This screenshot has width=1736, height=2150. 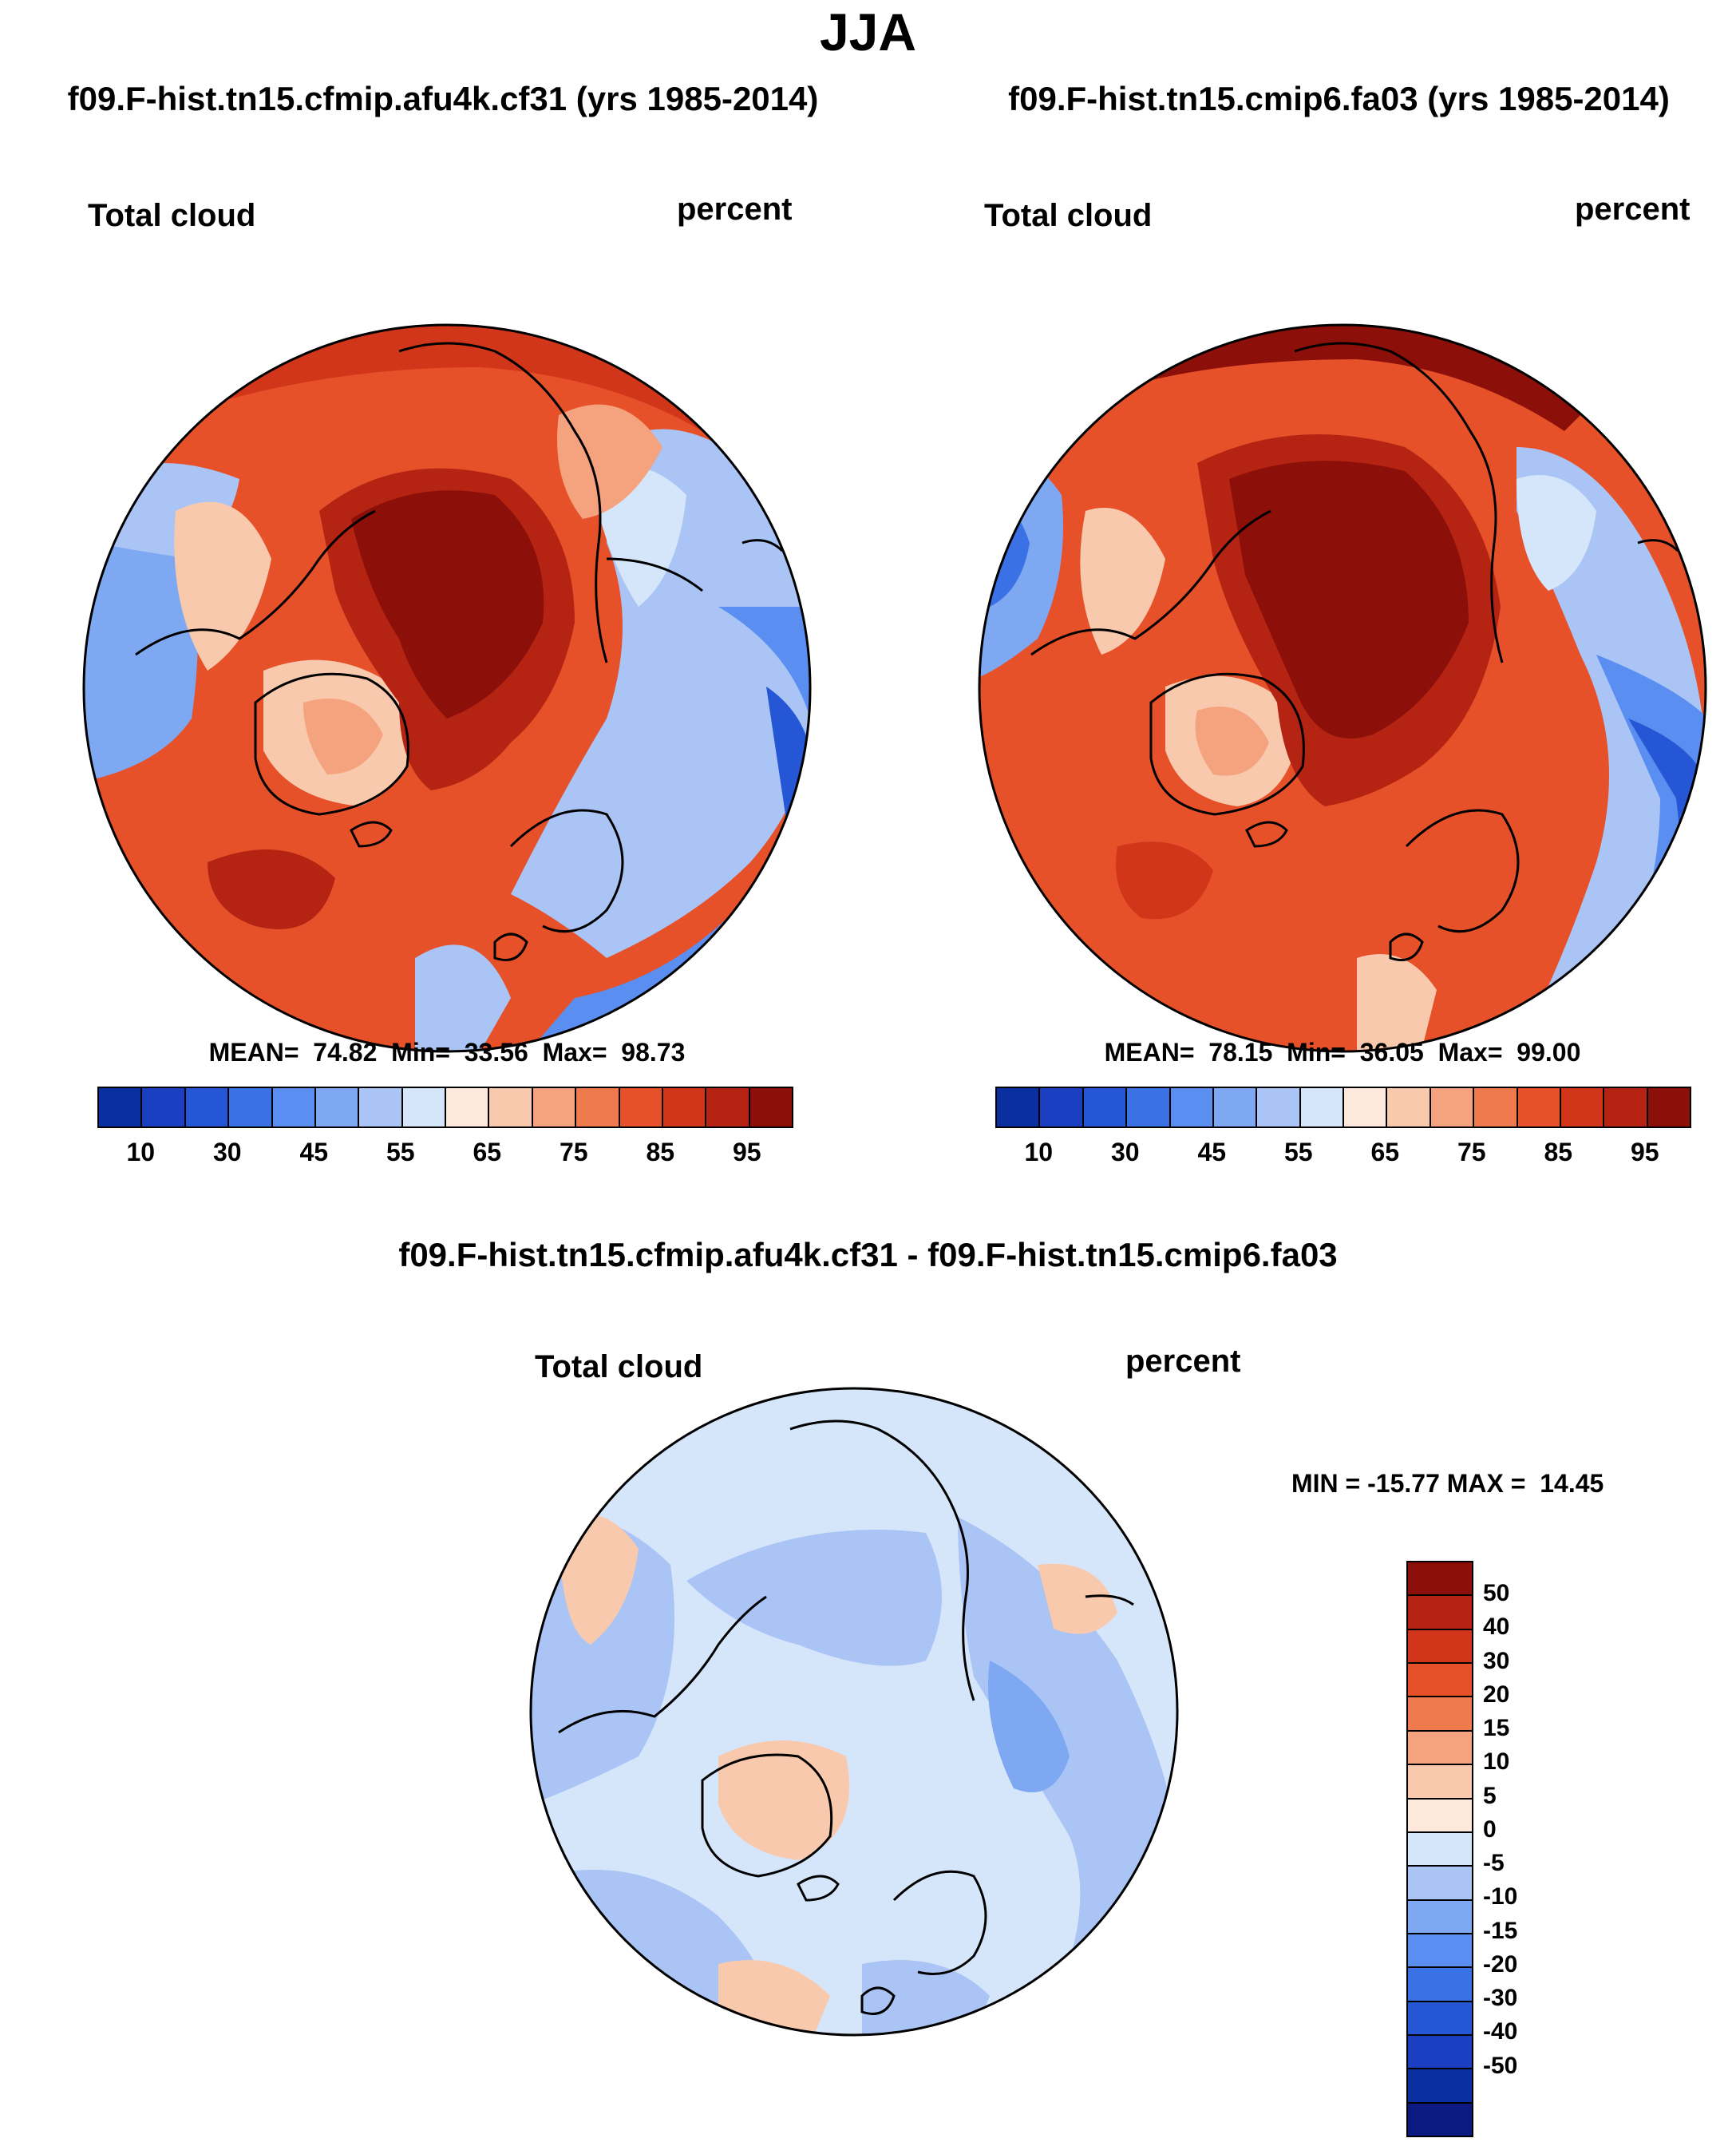 What do you see at coordinates (1500, 1998) in the screenshot?
I see `colorbar-tick-label: -30` at bounding box center [1500, 1998].